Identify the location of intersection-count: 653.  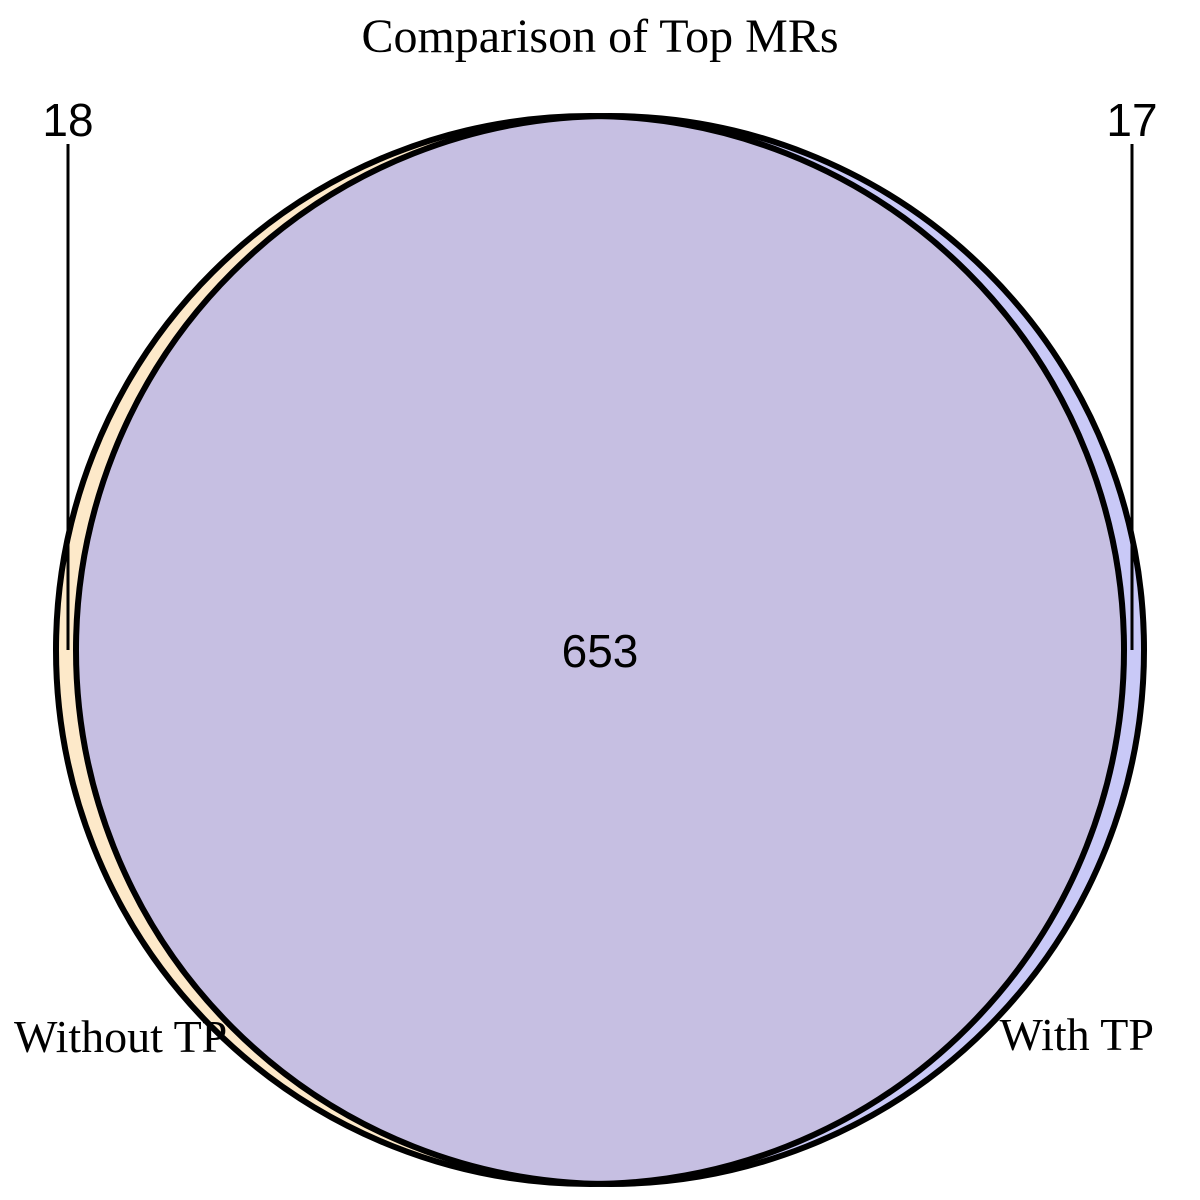
(600, 651).